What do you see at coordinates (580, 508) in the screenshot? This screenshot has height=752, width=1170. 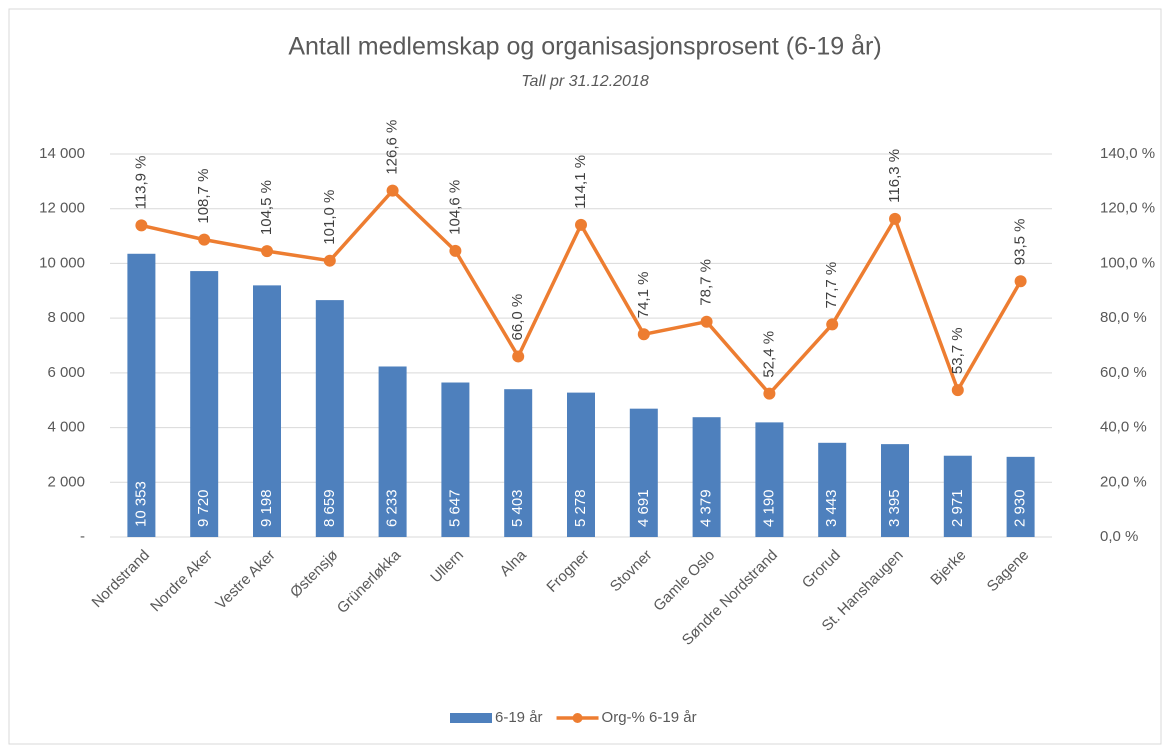 I see `bar-label: 5 278` at bounding box center [580, 508].